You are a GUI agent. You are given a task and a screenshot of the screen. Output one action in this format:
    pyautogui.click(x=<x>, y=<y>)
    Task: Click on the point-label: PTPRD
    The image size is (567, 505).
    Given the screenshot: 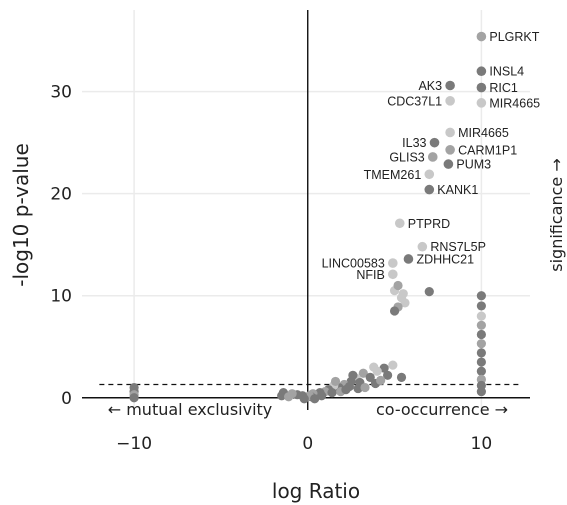 What is the action you would take?
    pyautogui.click(x=429, y=224)
    